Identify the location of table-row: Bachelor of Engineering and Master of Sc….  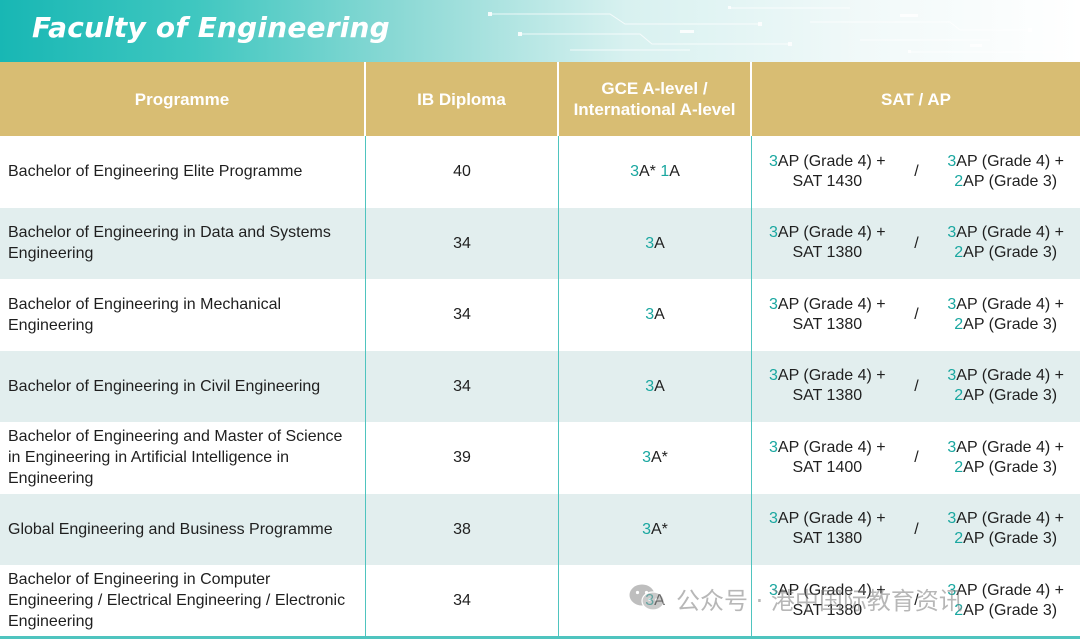
(540, 458).